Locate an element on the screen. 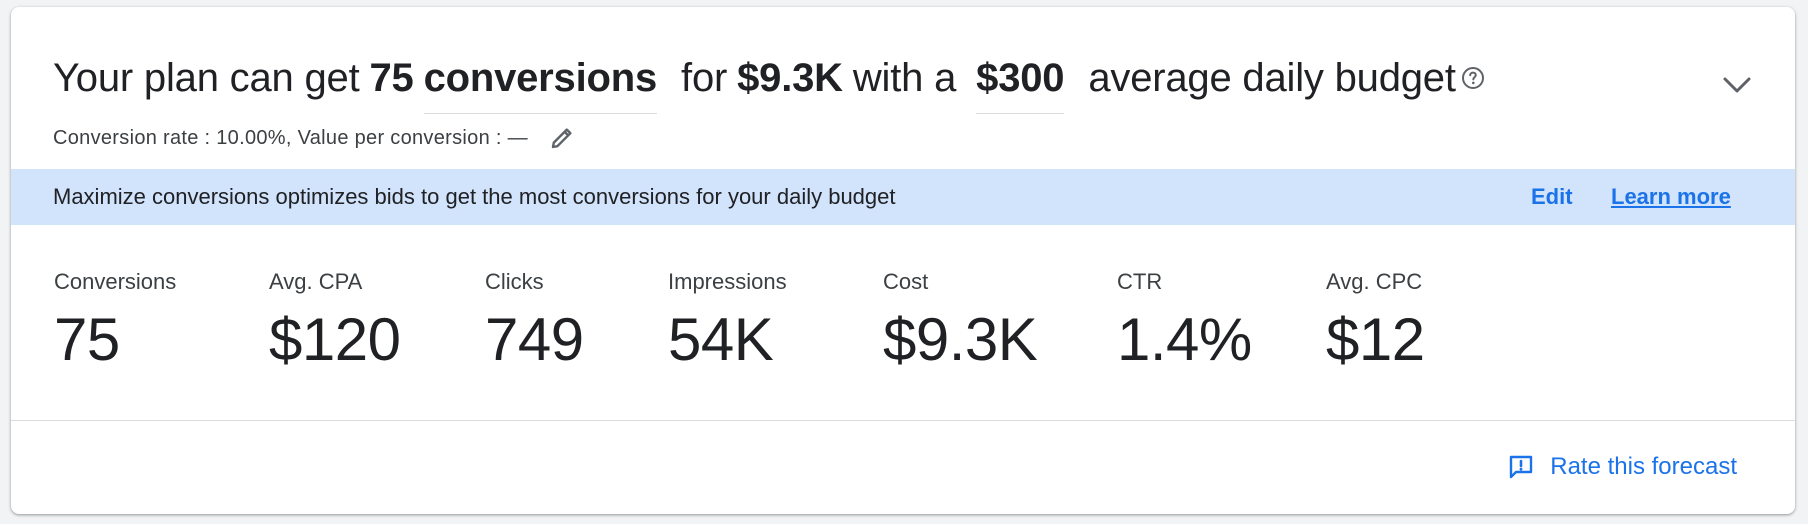  headline-for-text: for is located at coordinates (704, 77).